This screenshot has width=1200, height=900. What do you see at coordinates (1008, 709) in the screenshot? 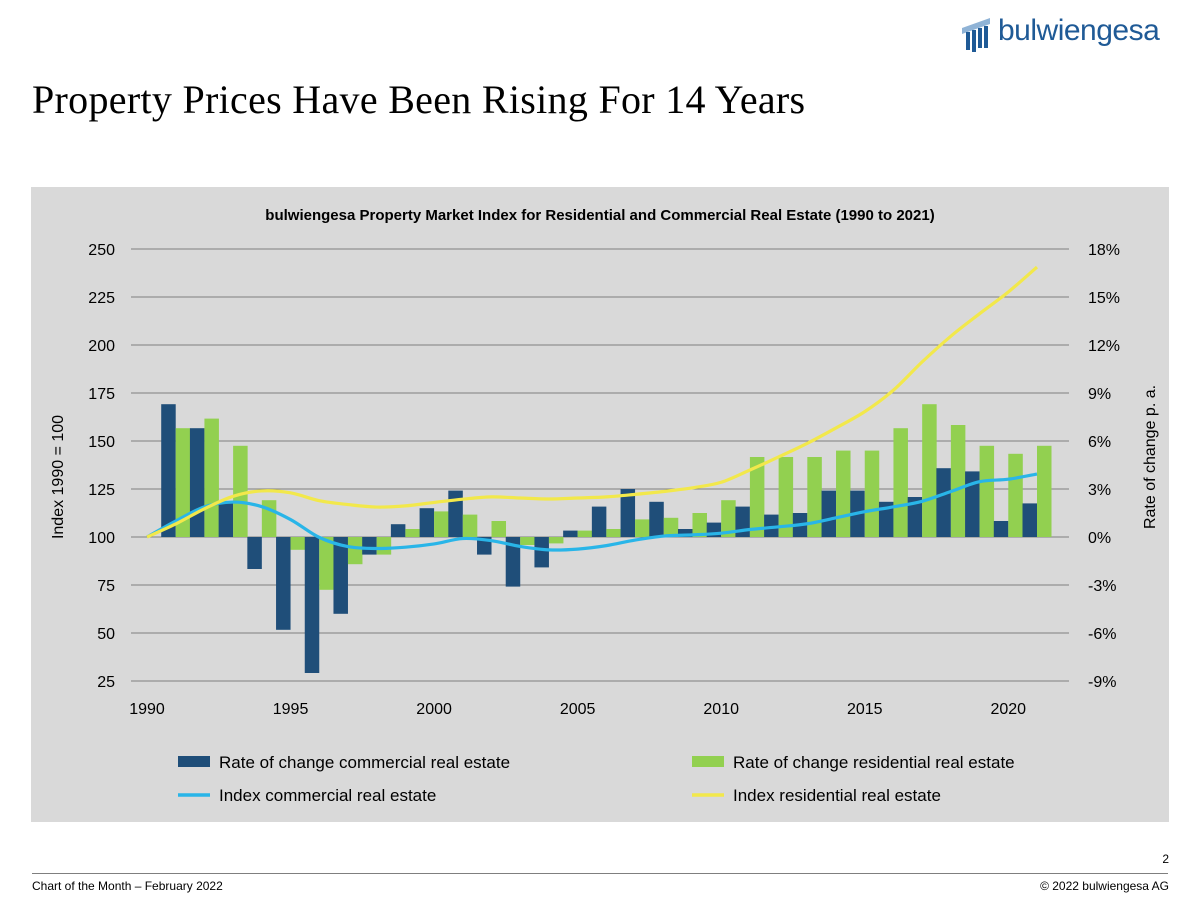
I see `x-tick-label: 2020` at bounding box center [1008, 709].